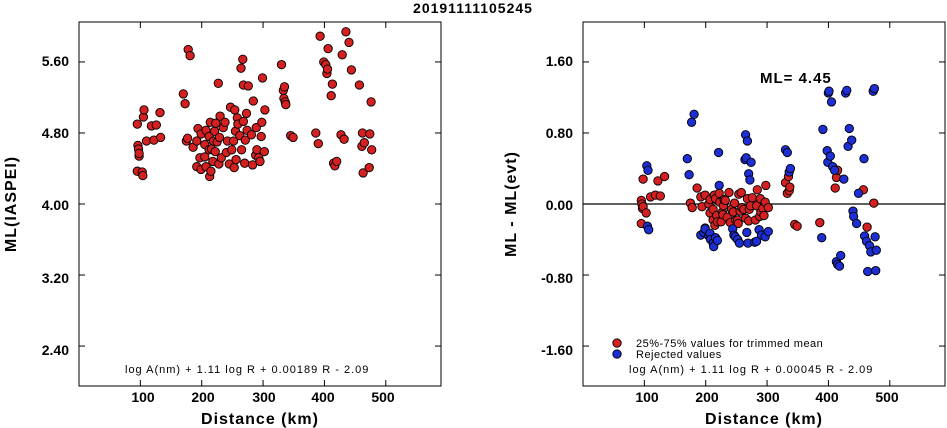 This screenshot has height=428, width=947. Describe the element at coordinates (887, 397) in the screenshot. I see `right-x-tick-500: 500` at that location.